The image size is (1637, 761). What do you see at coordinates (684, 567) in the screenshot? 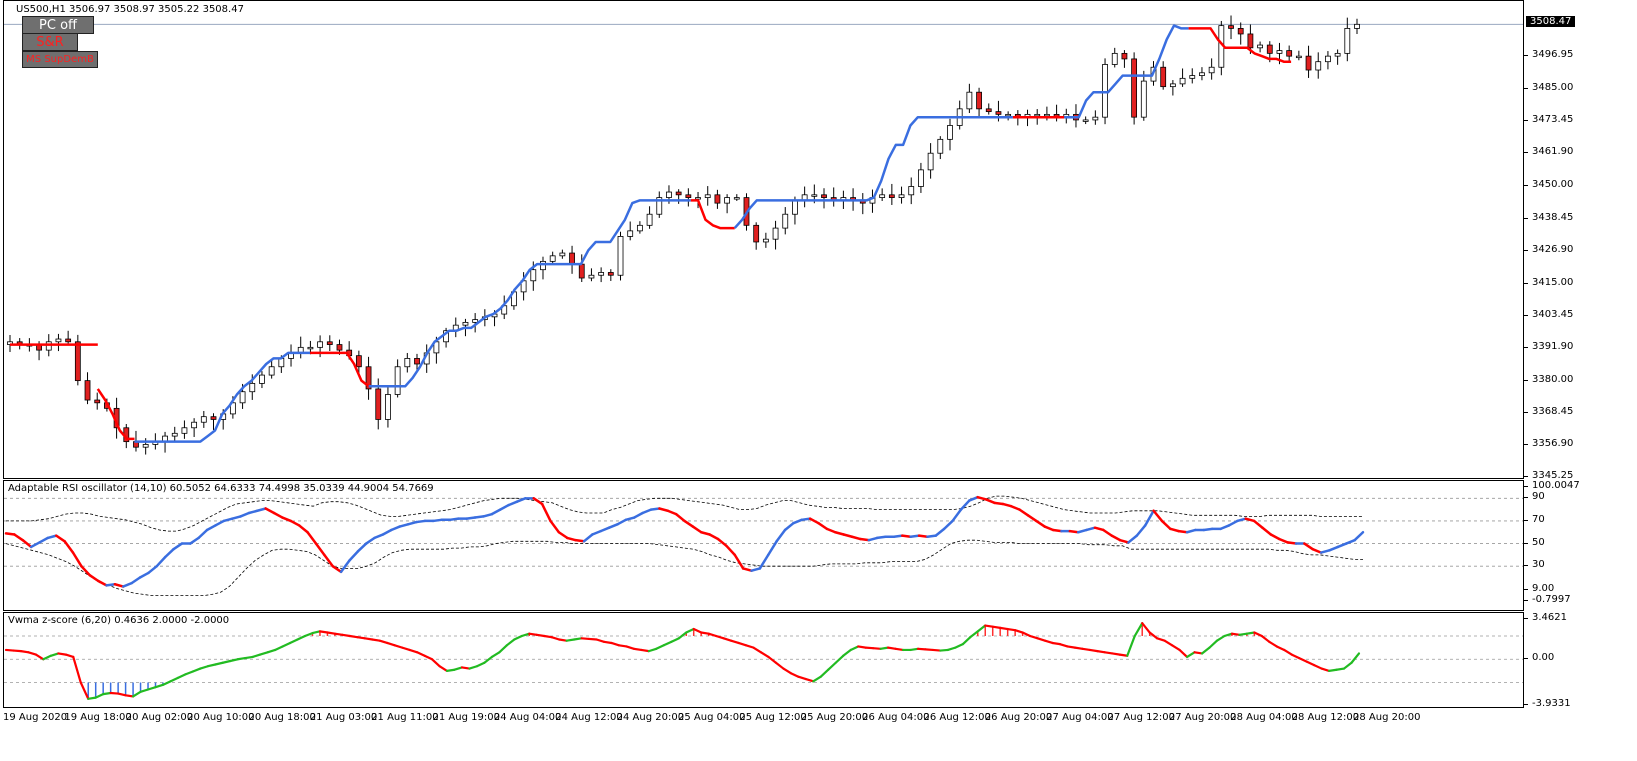
I see `rsi-lower-band` at bounding box center [684, 567].